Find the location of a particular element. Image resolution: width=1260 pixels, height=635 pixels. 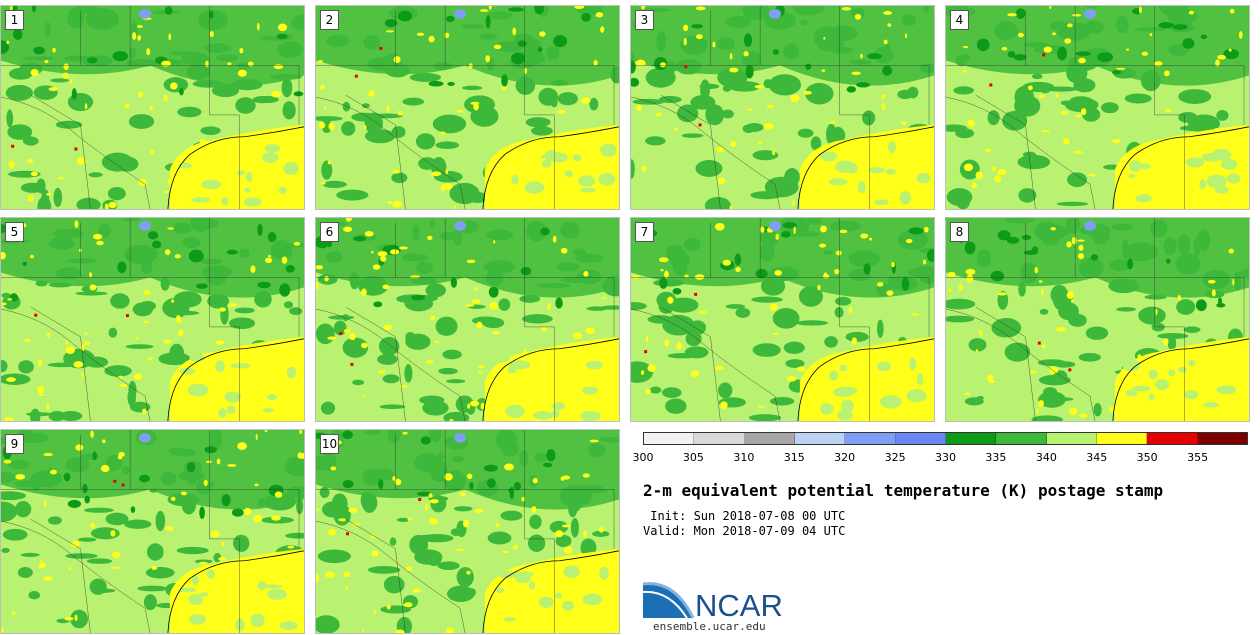

colorbar-tick: 305 is located at coordinates (693, 457).